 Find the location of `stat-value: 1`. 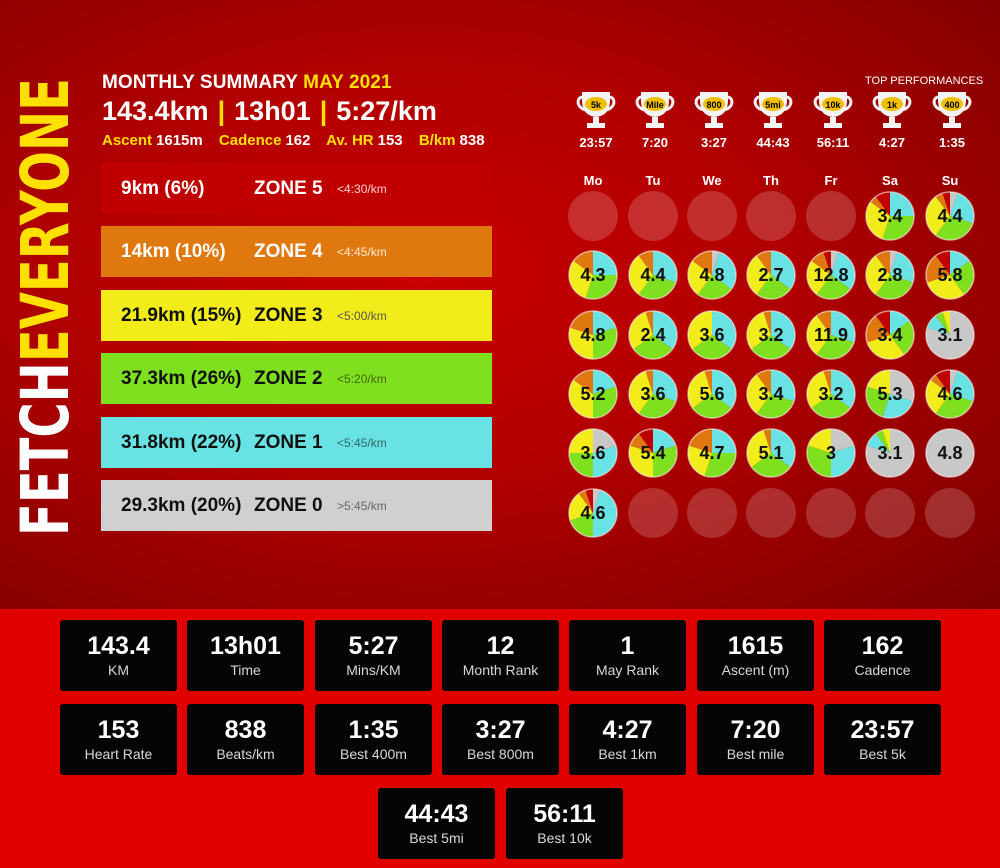

stat-value: 1 is located at coordinates (627, 646).